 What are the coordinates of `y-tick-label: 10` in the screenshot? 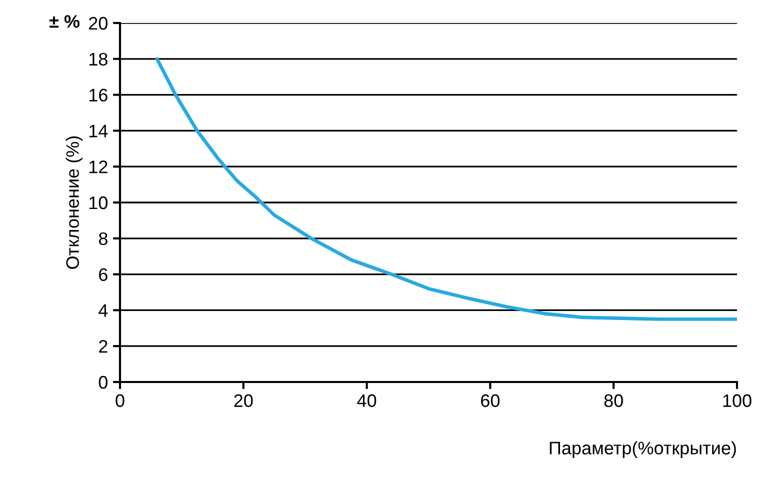 It's located at (98, 203).